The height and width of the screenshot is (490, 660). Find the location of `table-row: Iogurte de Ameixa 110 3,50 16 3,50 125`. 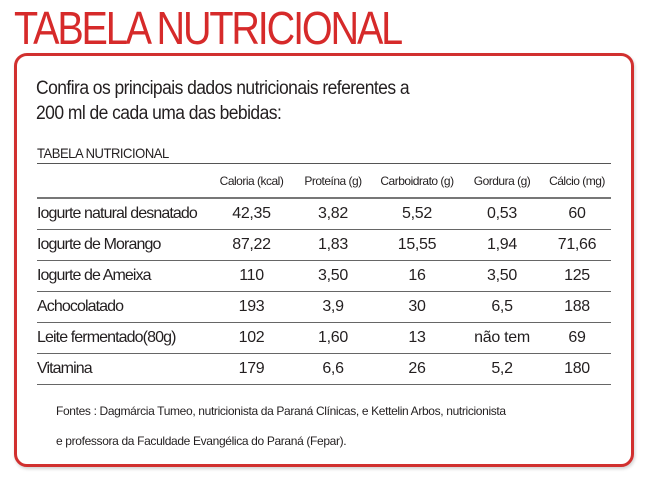

table-row: Iogurte de Ameixa 110 3,50 16 3,50 125 is located at coordinates (324, 276).